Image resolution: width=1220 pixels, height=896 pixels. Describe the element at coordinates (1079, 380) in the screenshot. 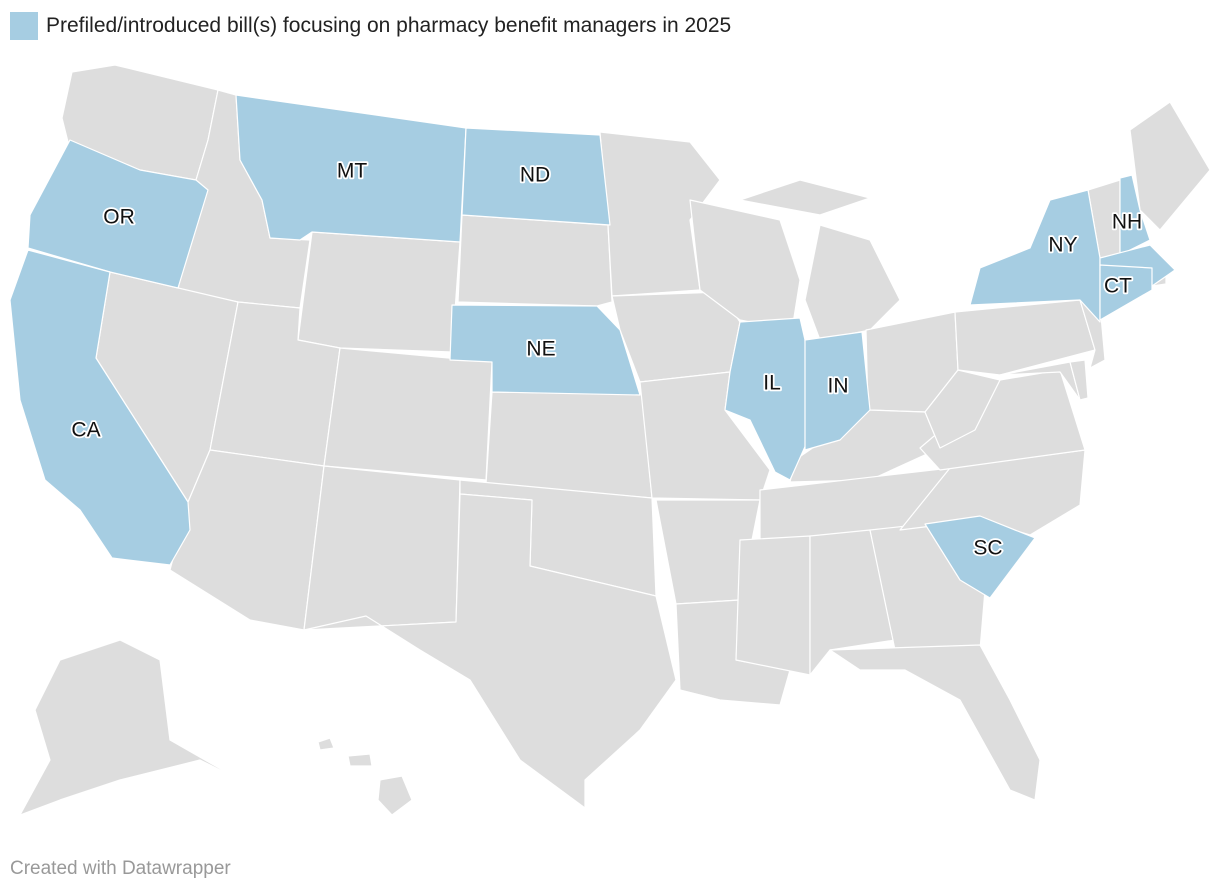

I see `state-de` at that location.